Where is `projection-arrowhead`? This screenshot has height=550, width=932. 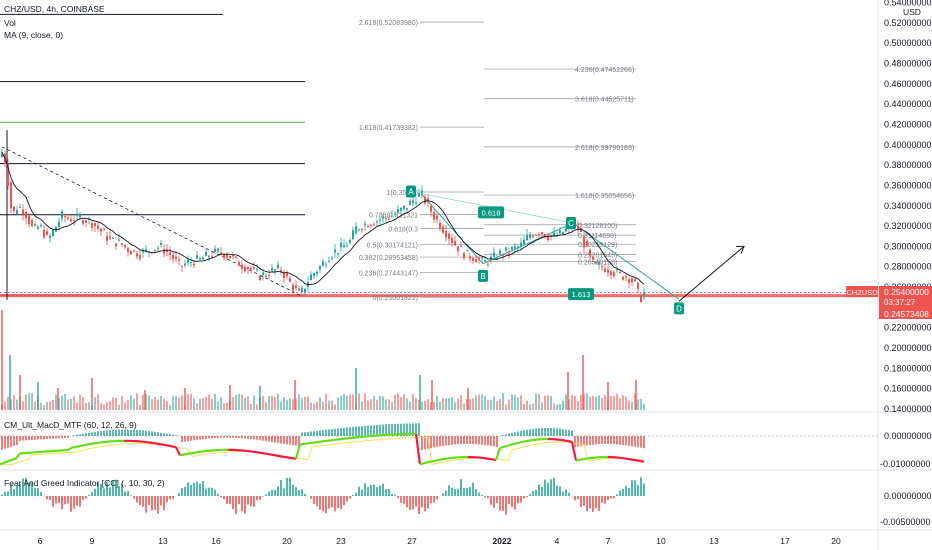
projection-arrowhead is located at coordinates (740, 249).